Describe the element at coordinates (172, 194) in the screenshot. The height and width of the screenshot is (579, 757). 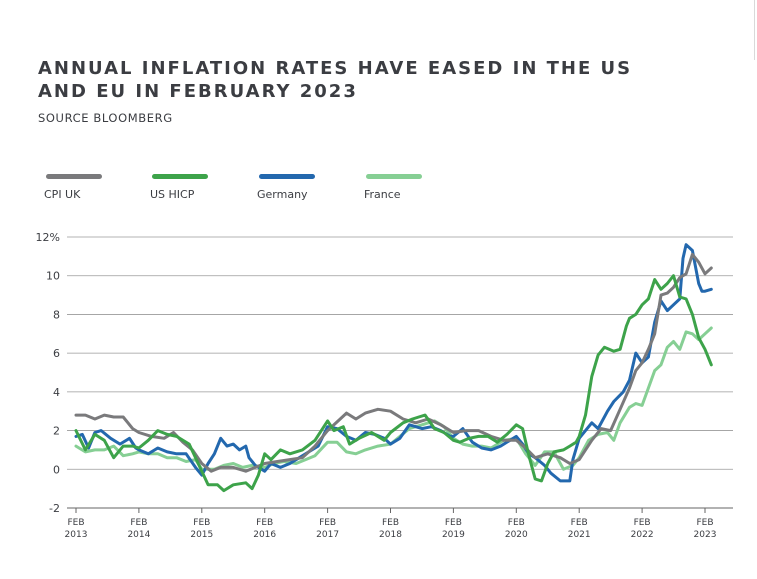
I see `legend-label-us-hicp: US HICP` at that location.